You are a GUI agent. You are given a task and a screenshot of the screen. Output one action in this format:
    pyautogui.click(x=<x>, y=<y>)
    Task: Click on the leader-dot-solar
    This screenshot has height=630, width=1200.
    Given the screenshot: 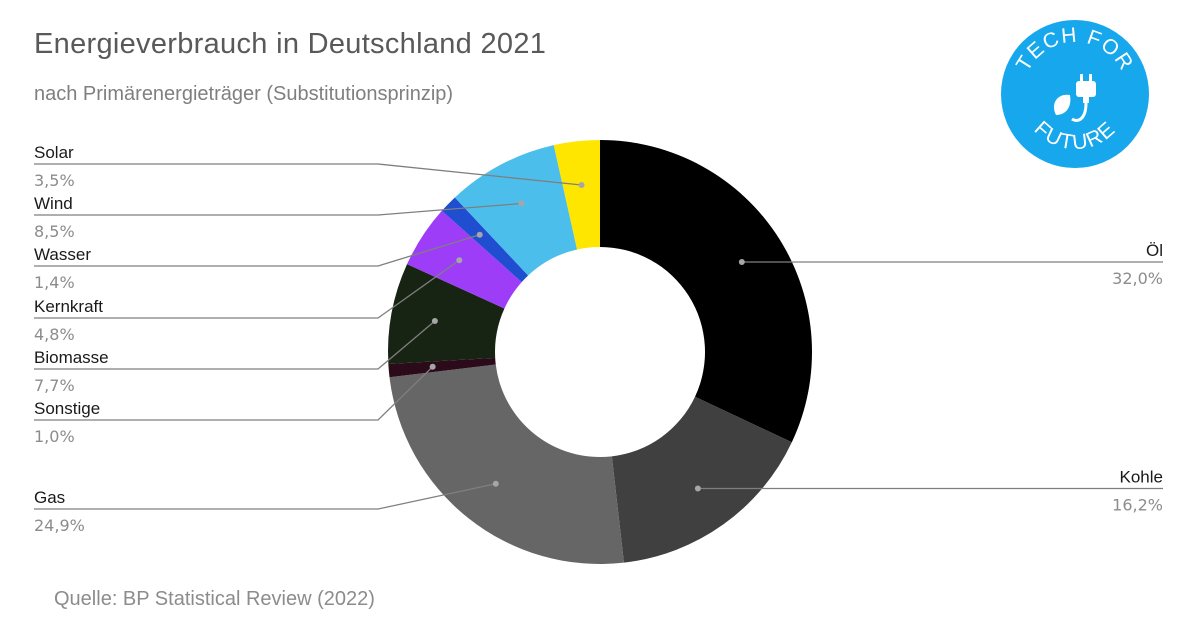 What is the action you would take?
    pyautogui.click(x=581, y=185)
    